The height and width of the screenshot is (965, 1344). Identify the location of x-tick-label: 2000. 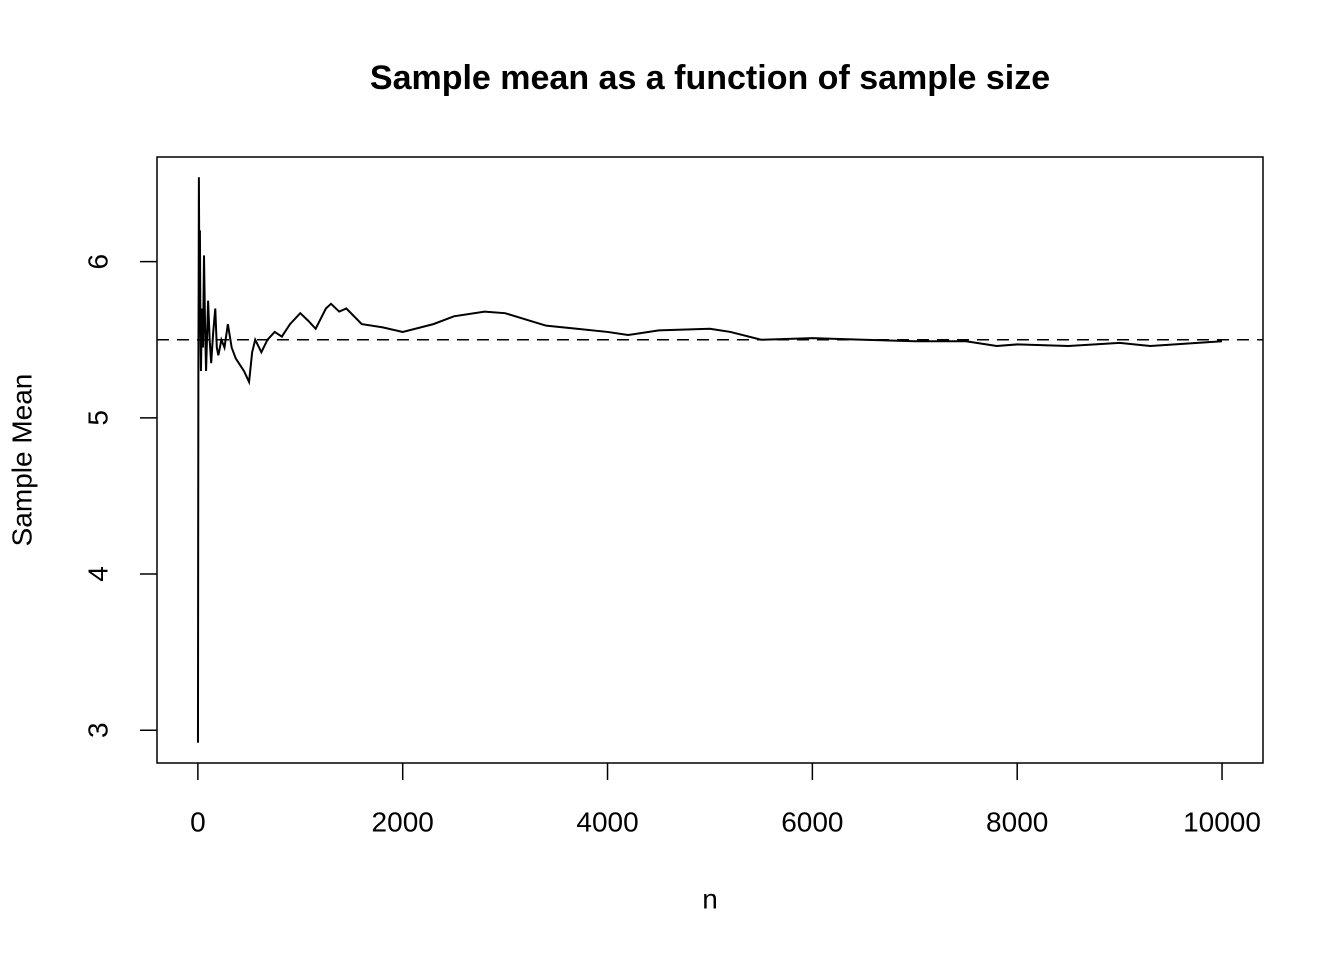
(403, 821).